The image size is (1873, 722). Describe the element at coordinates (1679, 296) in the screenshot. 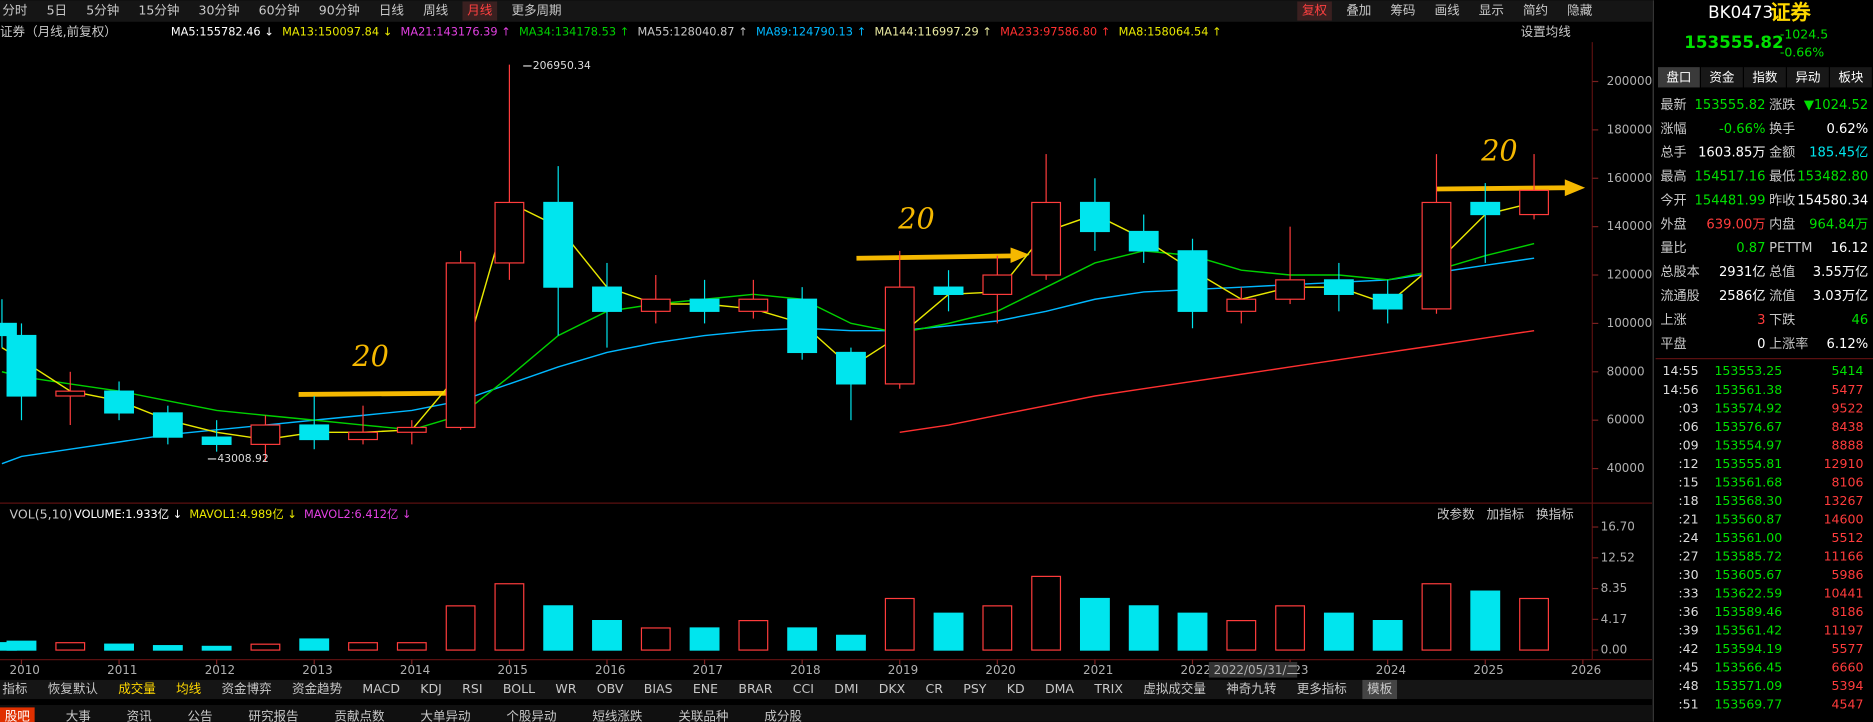

I see `stat-label: 流通股` at that location.